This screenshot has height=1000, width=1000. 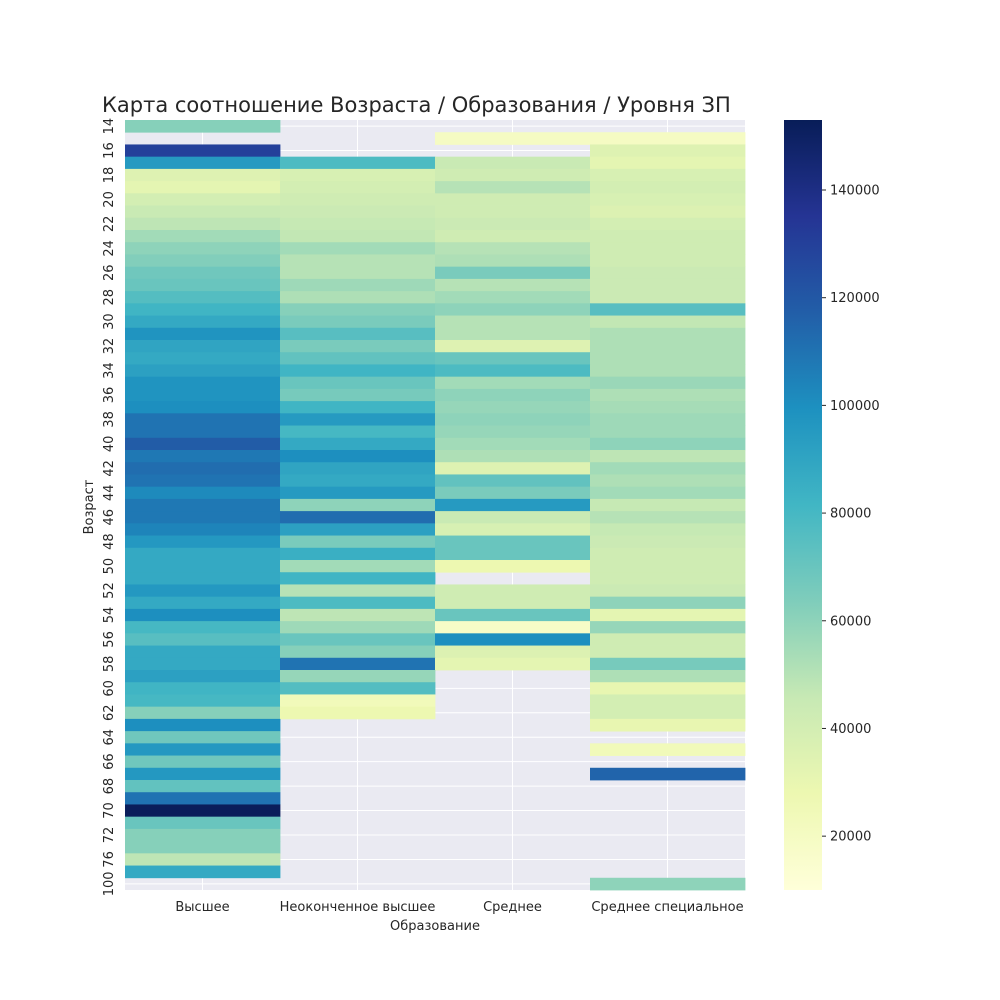 What do you see at coordinates (667, 907) in the screenshot?
I see `x-tick-label: Среднее специальное` at bounding box center [667, 907].